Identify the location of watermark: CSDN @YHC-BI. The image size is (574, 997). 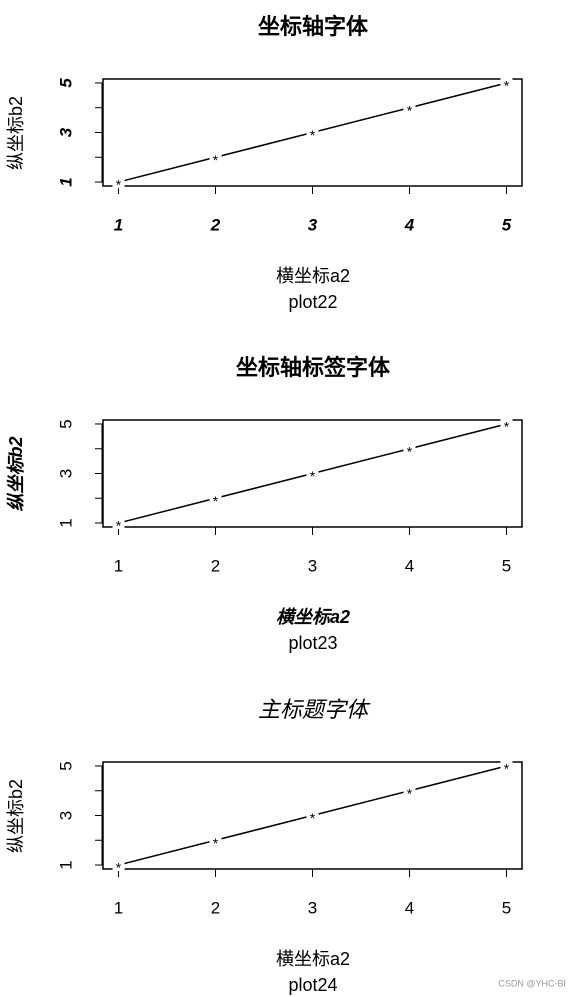
(532, 983).